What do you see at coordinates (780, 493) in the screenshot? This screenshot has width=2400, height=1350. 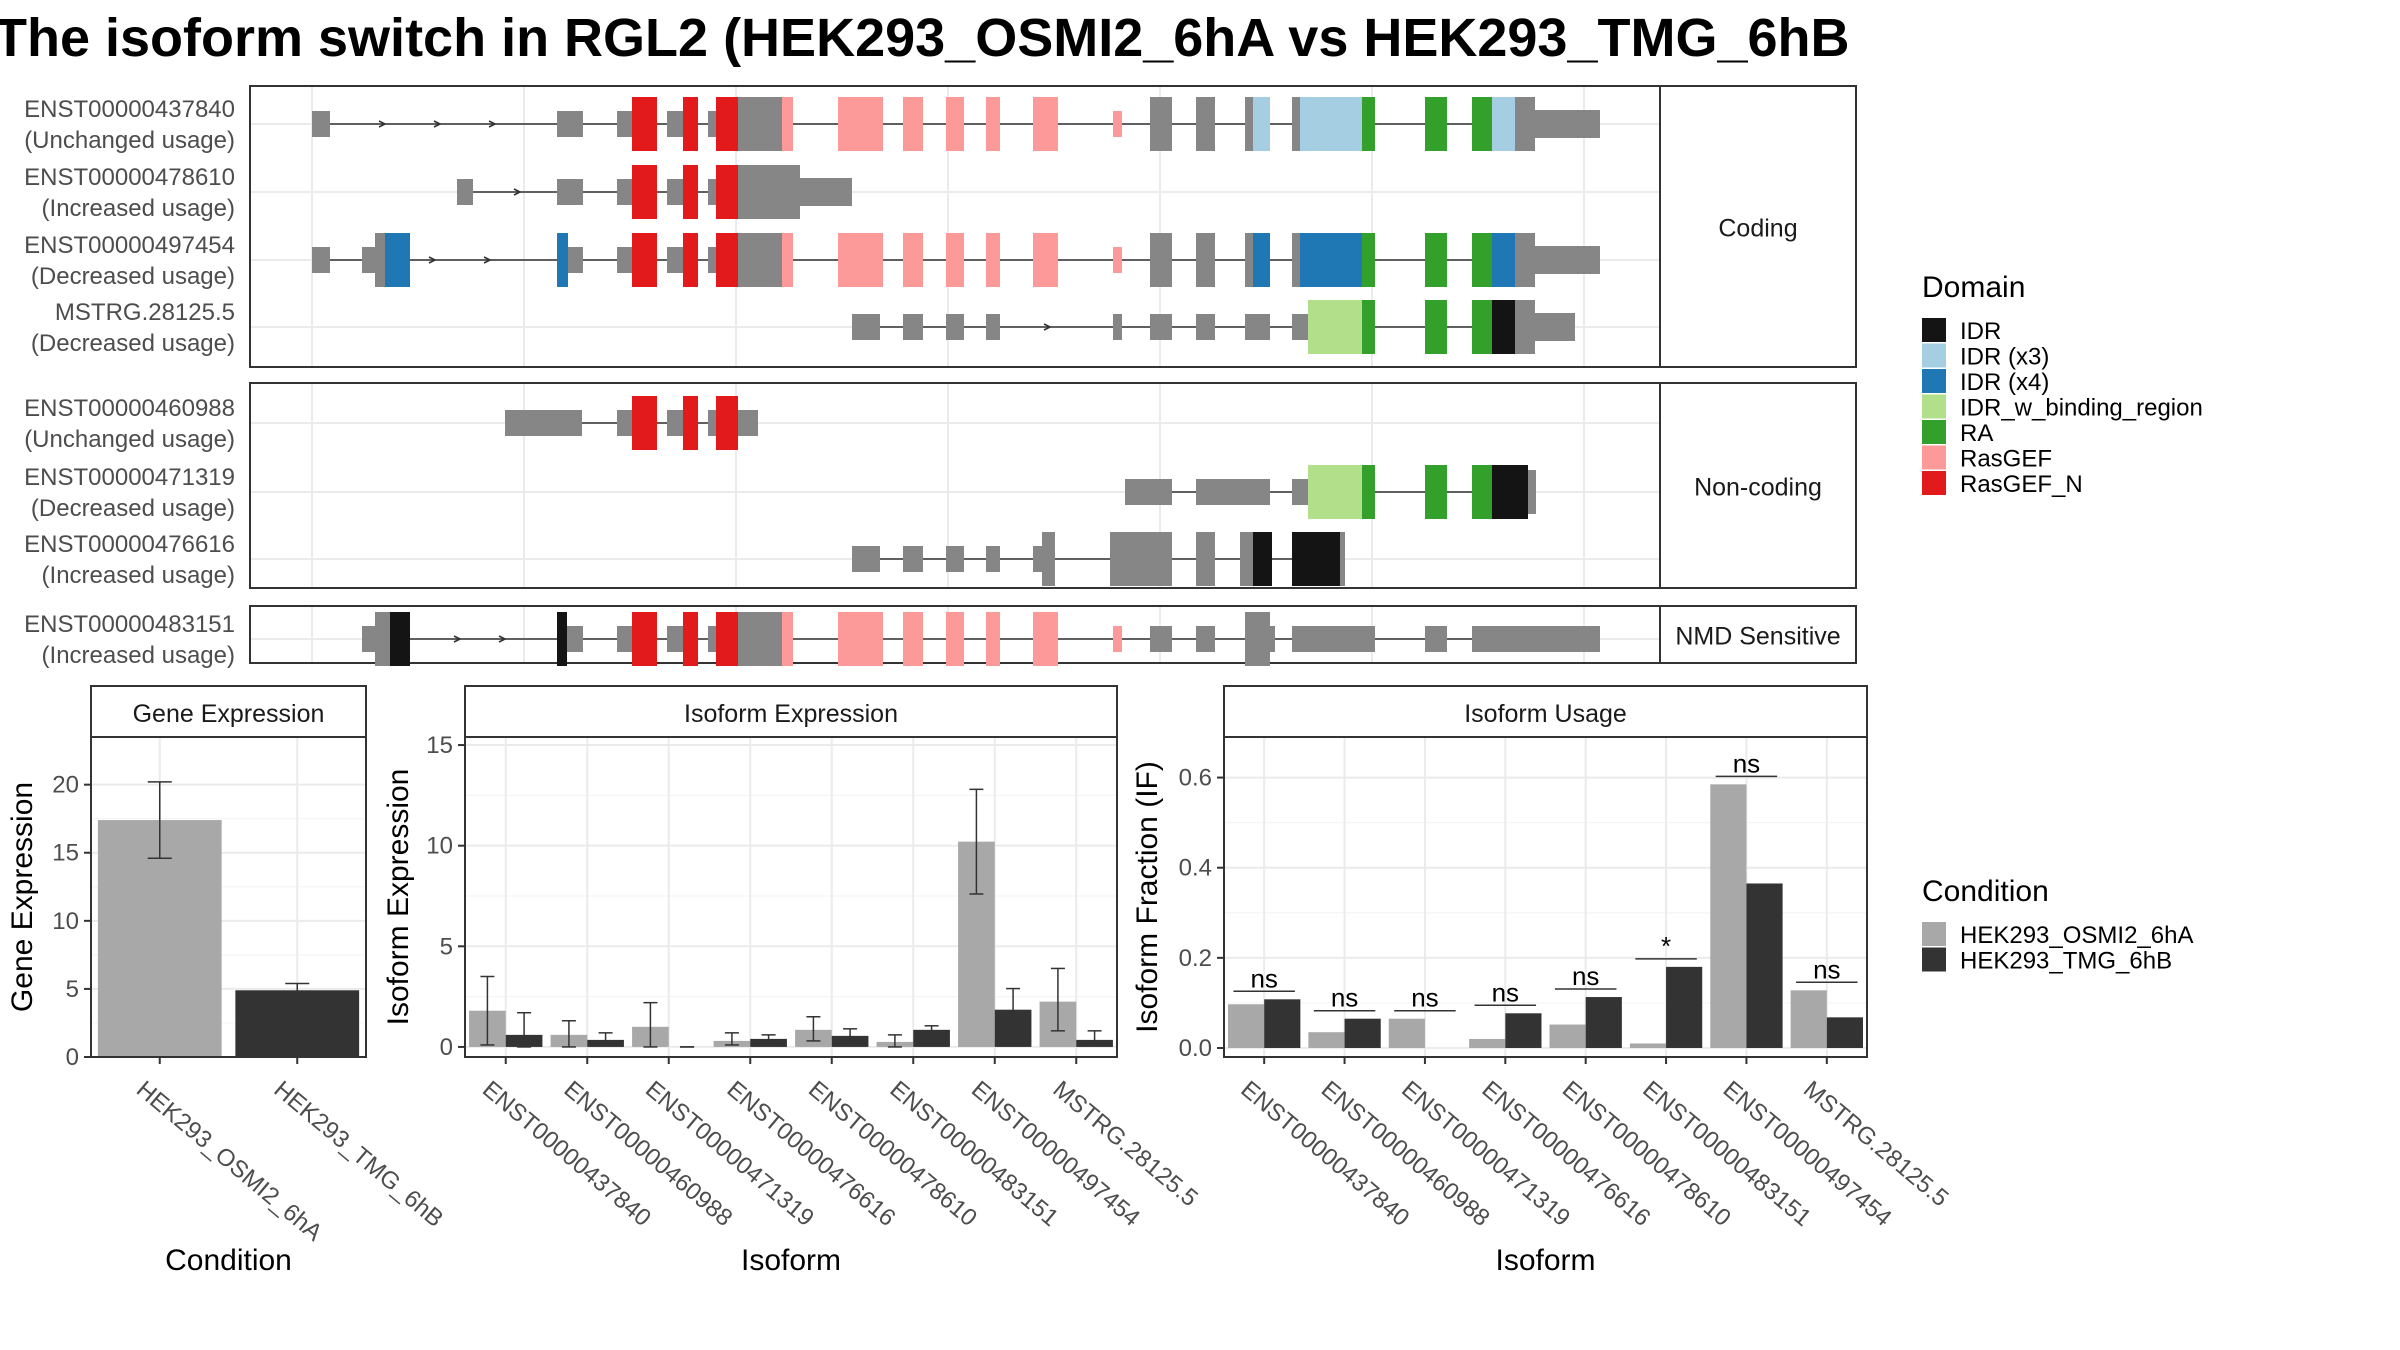 I see `transcript-ENST00000471319: ENST00000471319 (Decreased usage)` at bounding box center [780, 493].